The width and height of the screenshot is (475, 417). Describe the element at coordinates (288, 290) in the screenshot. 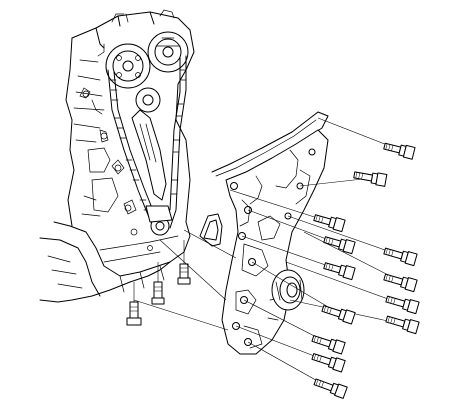

I see `crankshaft-oil-seal` at that location.